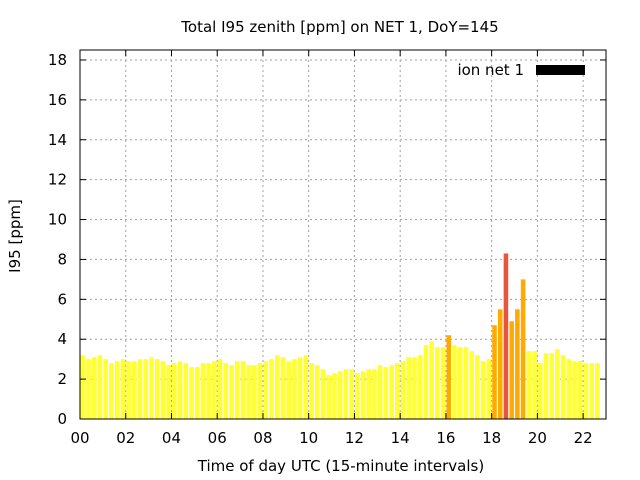 Image resolution: width=640 pixels, height=480 pixels. Describe the element at coordinates (217, 438) in the screenshot. I see `x-tick-label: 06` at that location.